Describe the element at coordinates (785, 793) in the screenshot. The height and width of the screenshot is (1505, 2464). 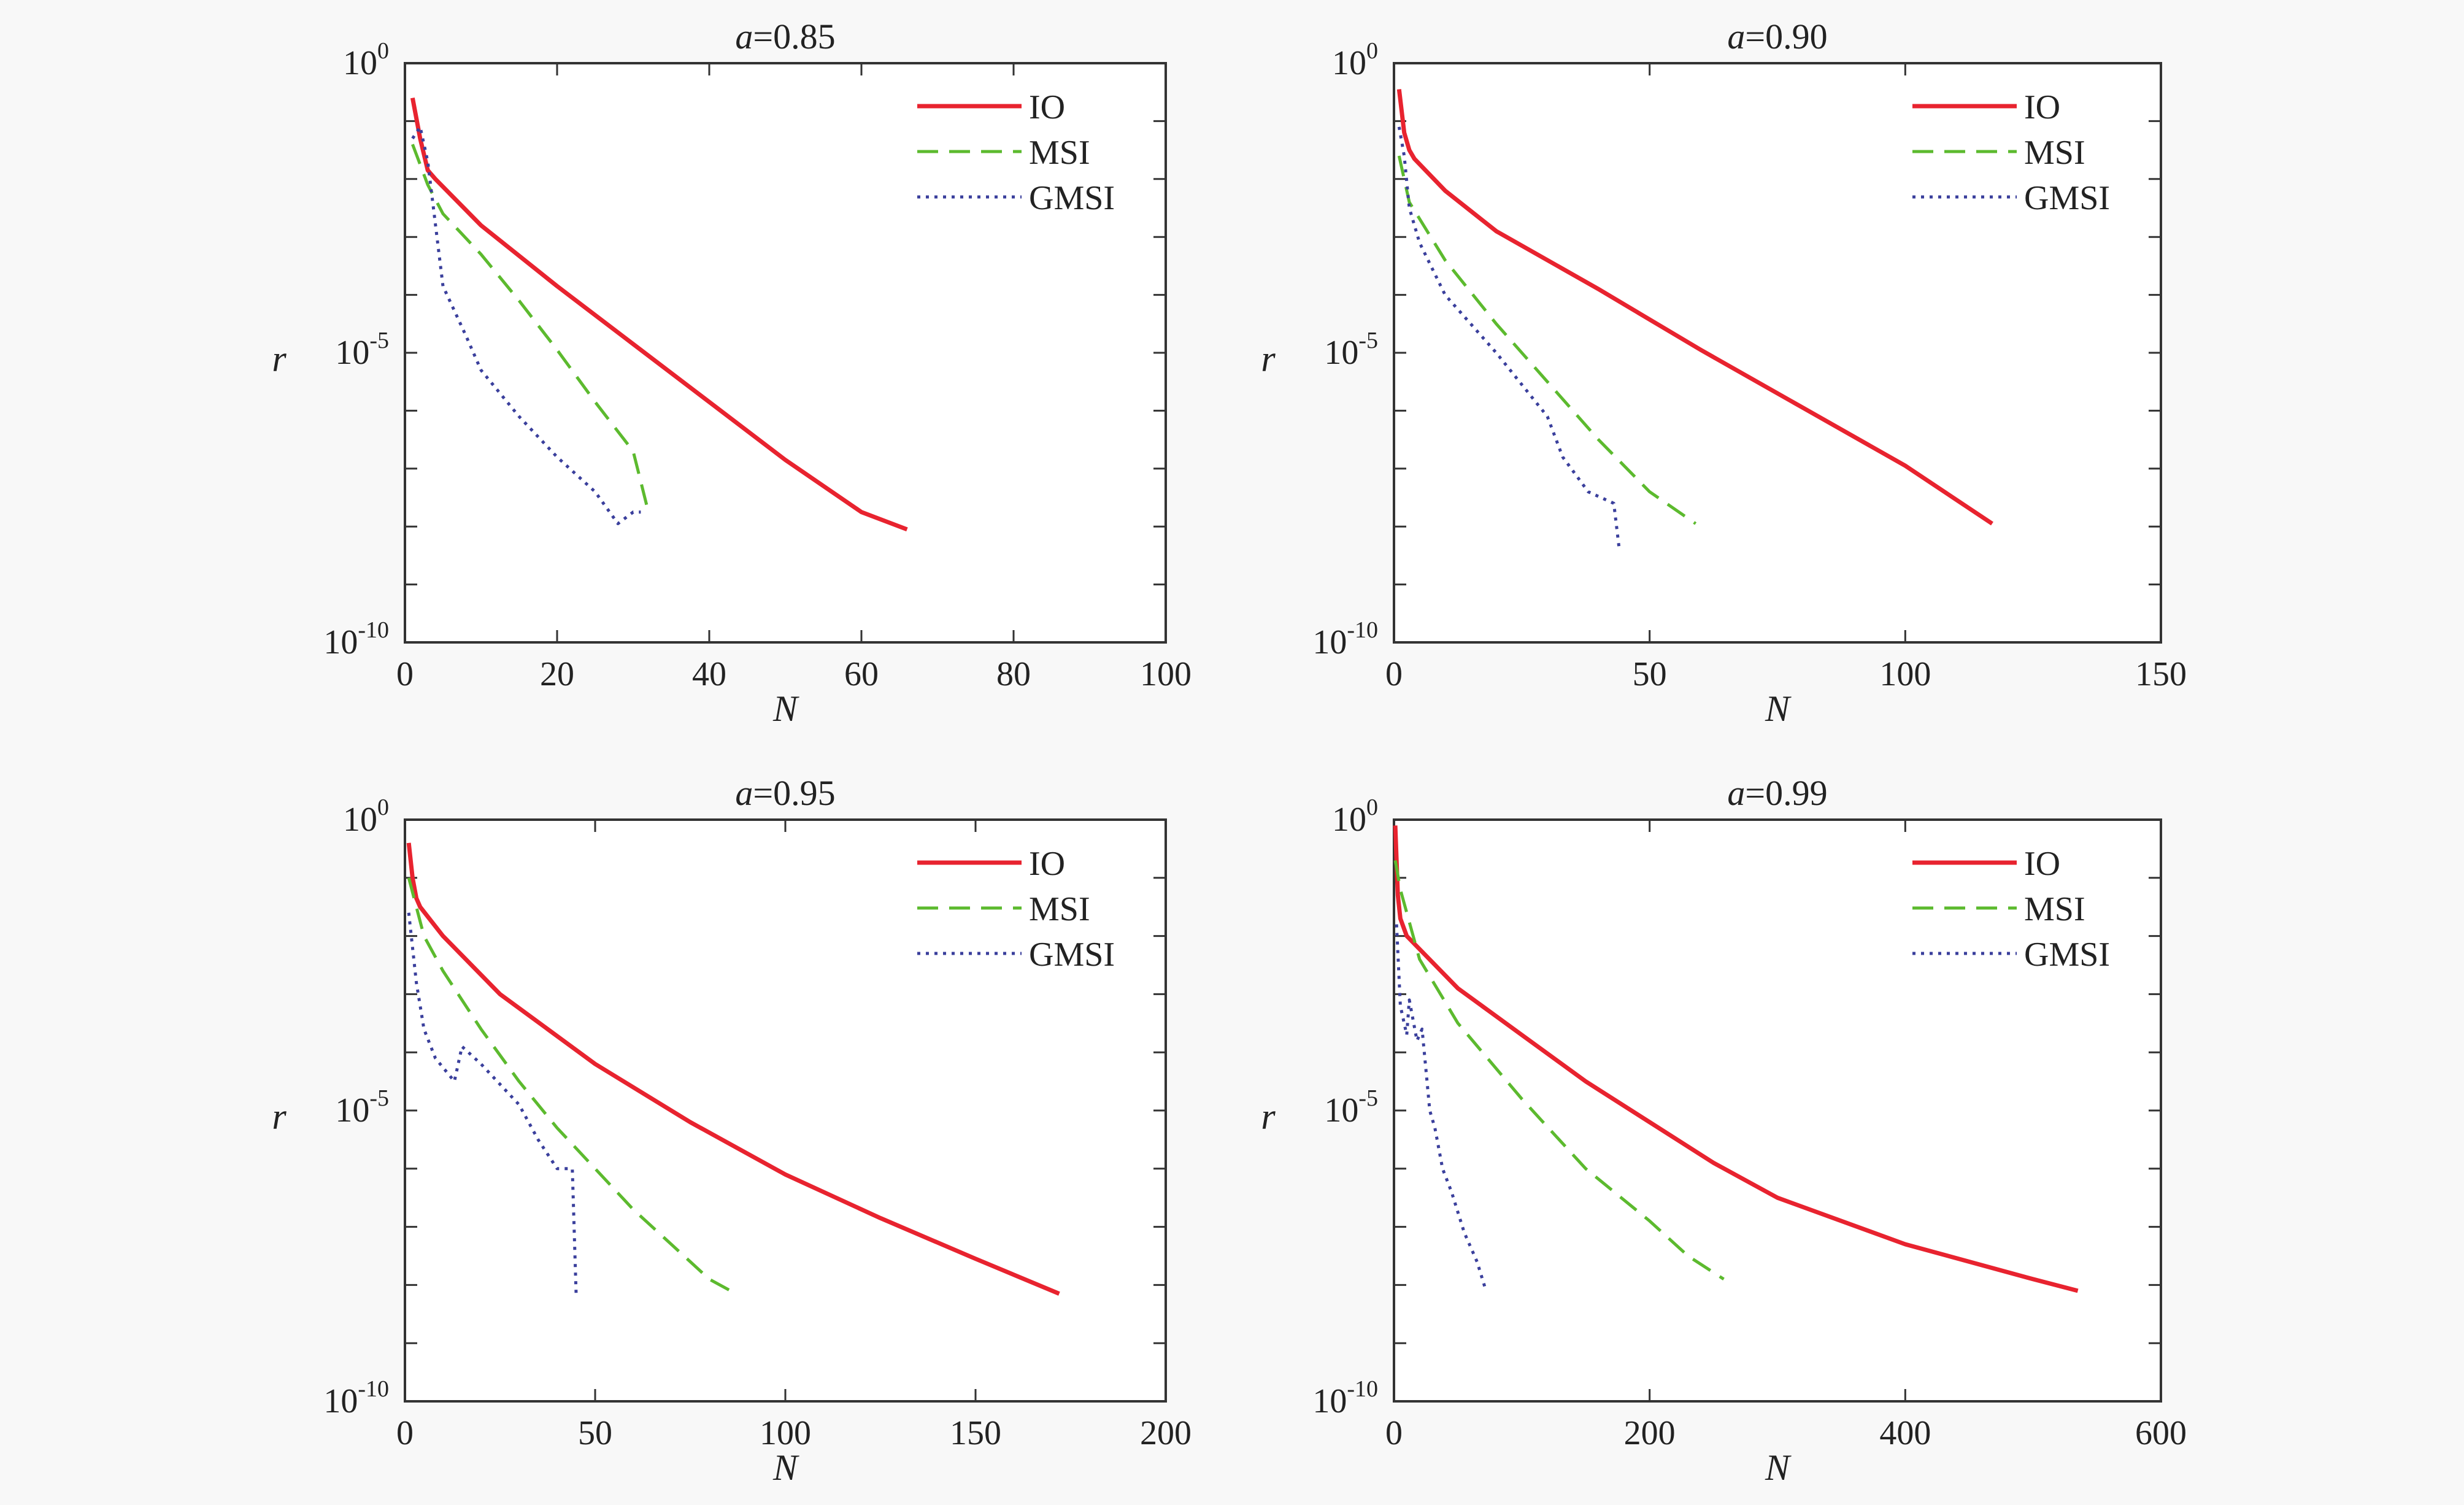
I see `panel-title: a=0.95` at that location.